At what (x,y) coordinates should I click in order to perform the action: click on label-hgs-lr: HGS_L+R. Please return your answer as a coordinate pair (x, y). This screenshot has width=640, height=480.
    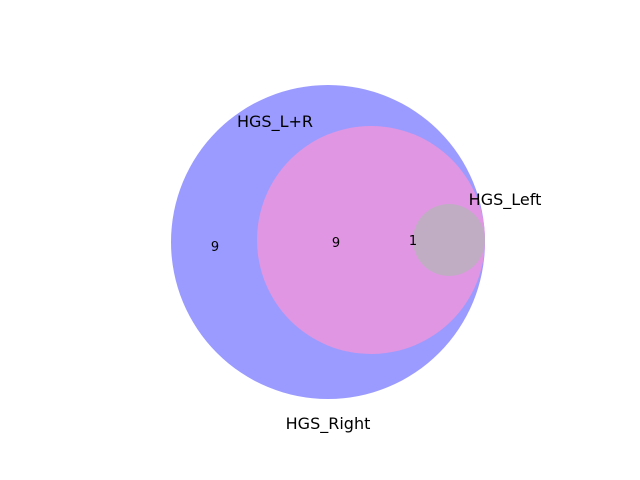
    Looking at the image, I should click on (275, 122).